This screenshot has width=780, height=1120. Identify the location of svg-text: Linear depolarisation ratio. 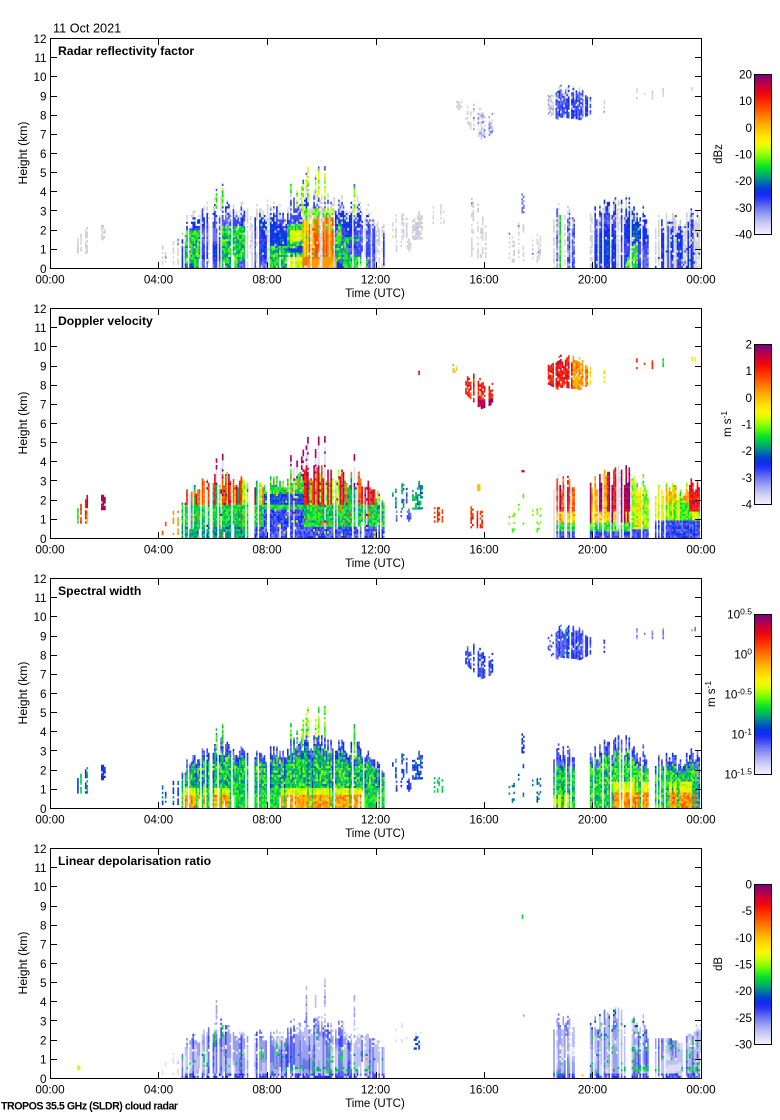
(134, 861).